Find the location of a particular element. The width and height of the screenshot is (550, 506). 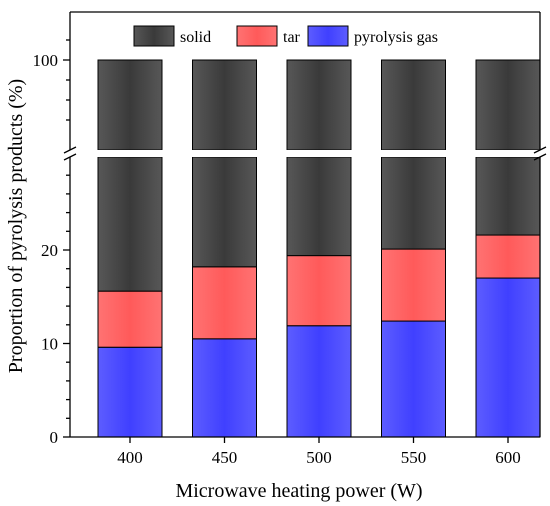

break-mark-left-a is located at coordinates (70, 150).